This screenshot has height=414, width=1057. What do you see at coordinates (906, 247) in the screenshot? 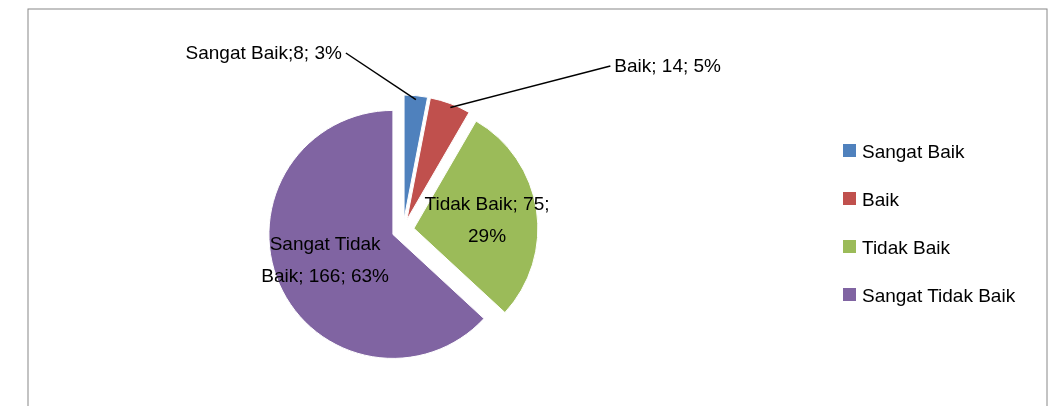
I see `legend-label: Tidak Baik` at bounding box center [906, 247].